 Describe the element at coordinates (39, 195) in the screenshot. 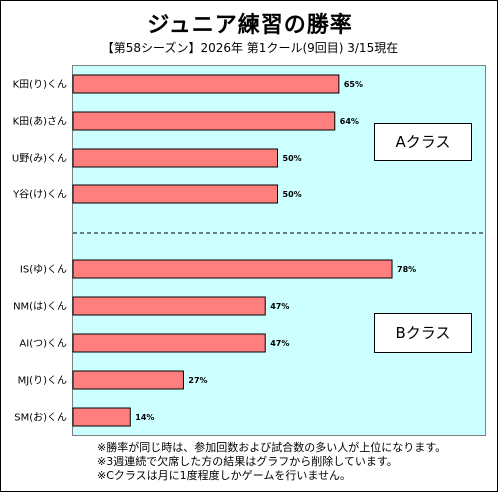

I see `category-label-3: Y谷(け)くん` at that location.